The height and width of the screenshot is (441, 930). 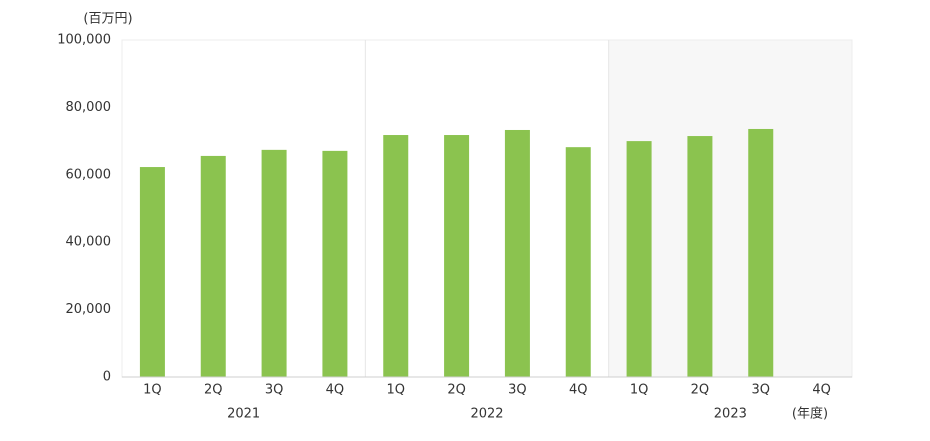 What do you see at coordinates (107, 377) in the screenshot?
I see `y-tick-label: 0` at bounding box center [107, 377].